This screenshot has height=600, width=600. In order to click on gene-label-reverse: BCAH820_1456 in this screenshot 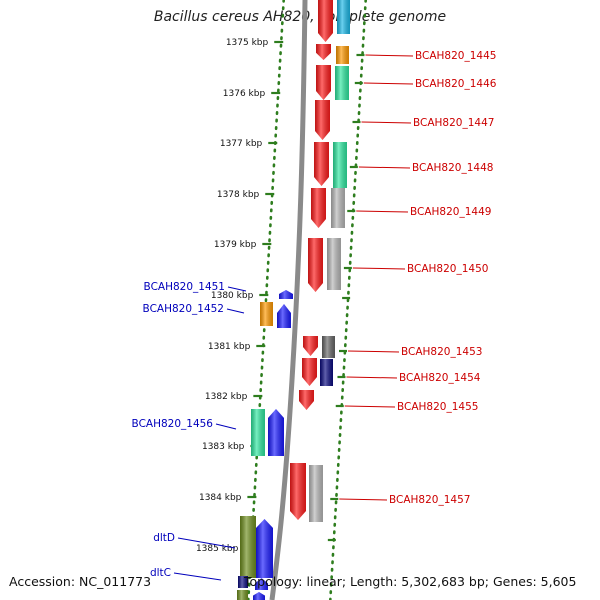, I will do `click(173, 424)`.